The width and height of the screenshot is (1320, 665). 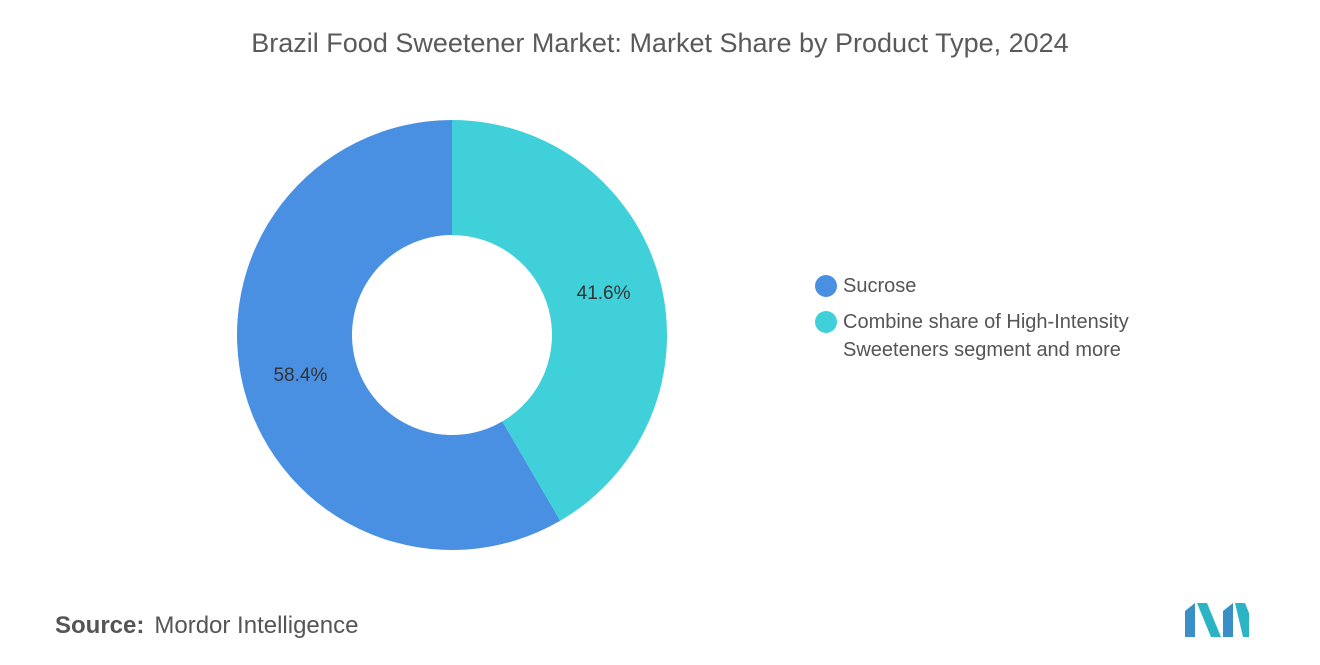 What do you see at coordinates (256, 625) in the screenshot?
I see `source-text: Mordor Intelligence` at bounding box center [256, 625].